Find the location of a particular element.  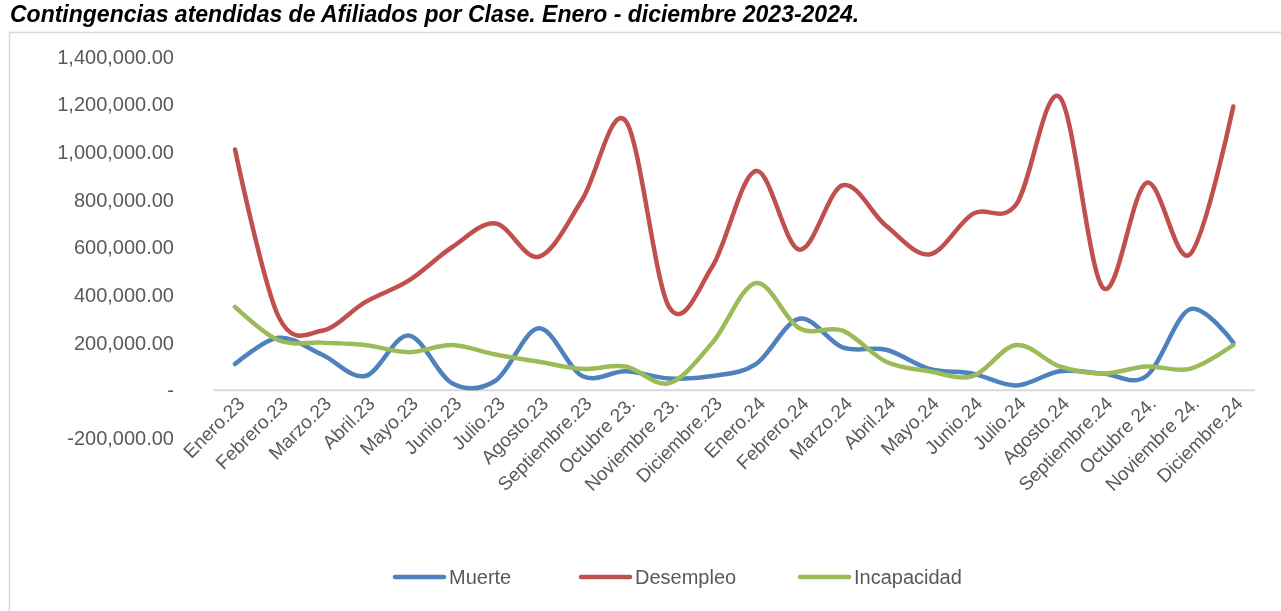

y-tick-label: 1,200,000.00 is located at coordinates (115, 104).